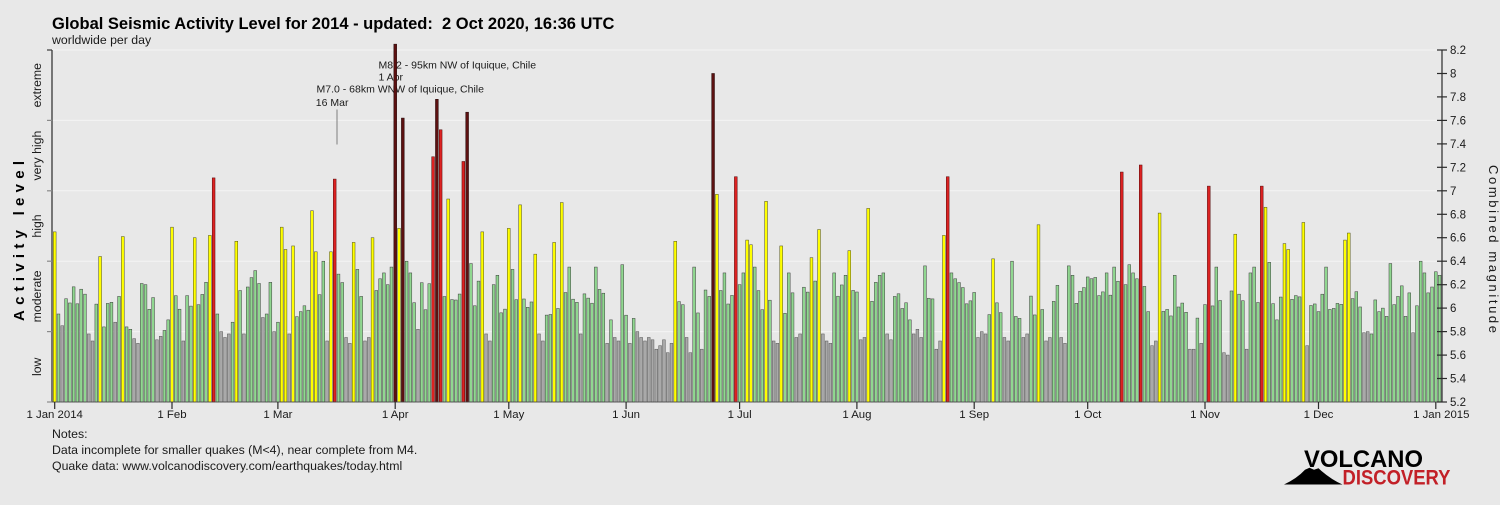 Image resolution: width=1500 pixels, height=505 pixels. I want to click on svg-text: low, so click(37, 366).